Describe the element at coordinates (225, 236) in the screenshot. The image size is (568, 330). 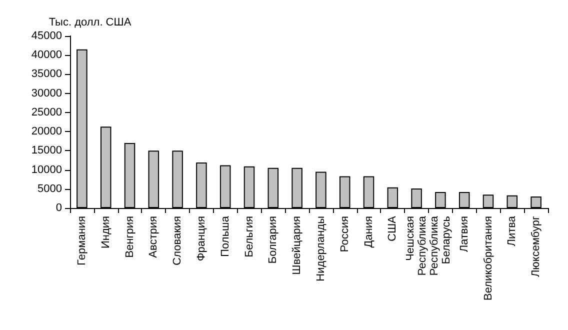
I see `x-tick-label: Польша` at that location.